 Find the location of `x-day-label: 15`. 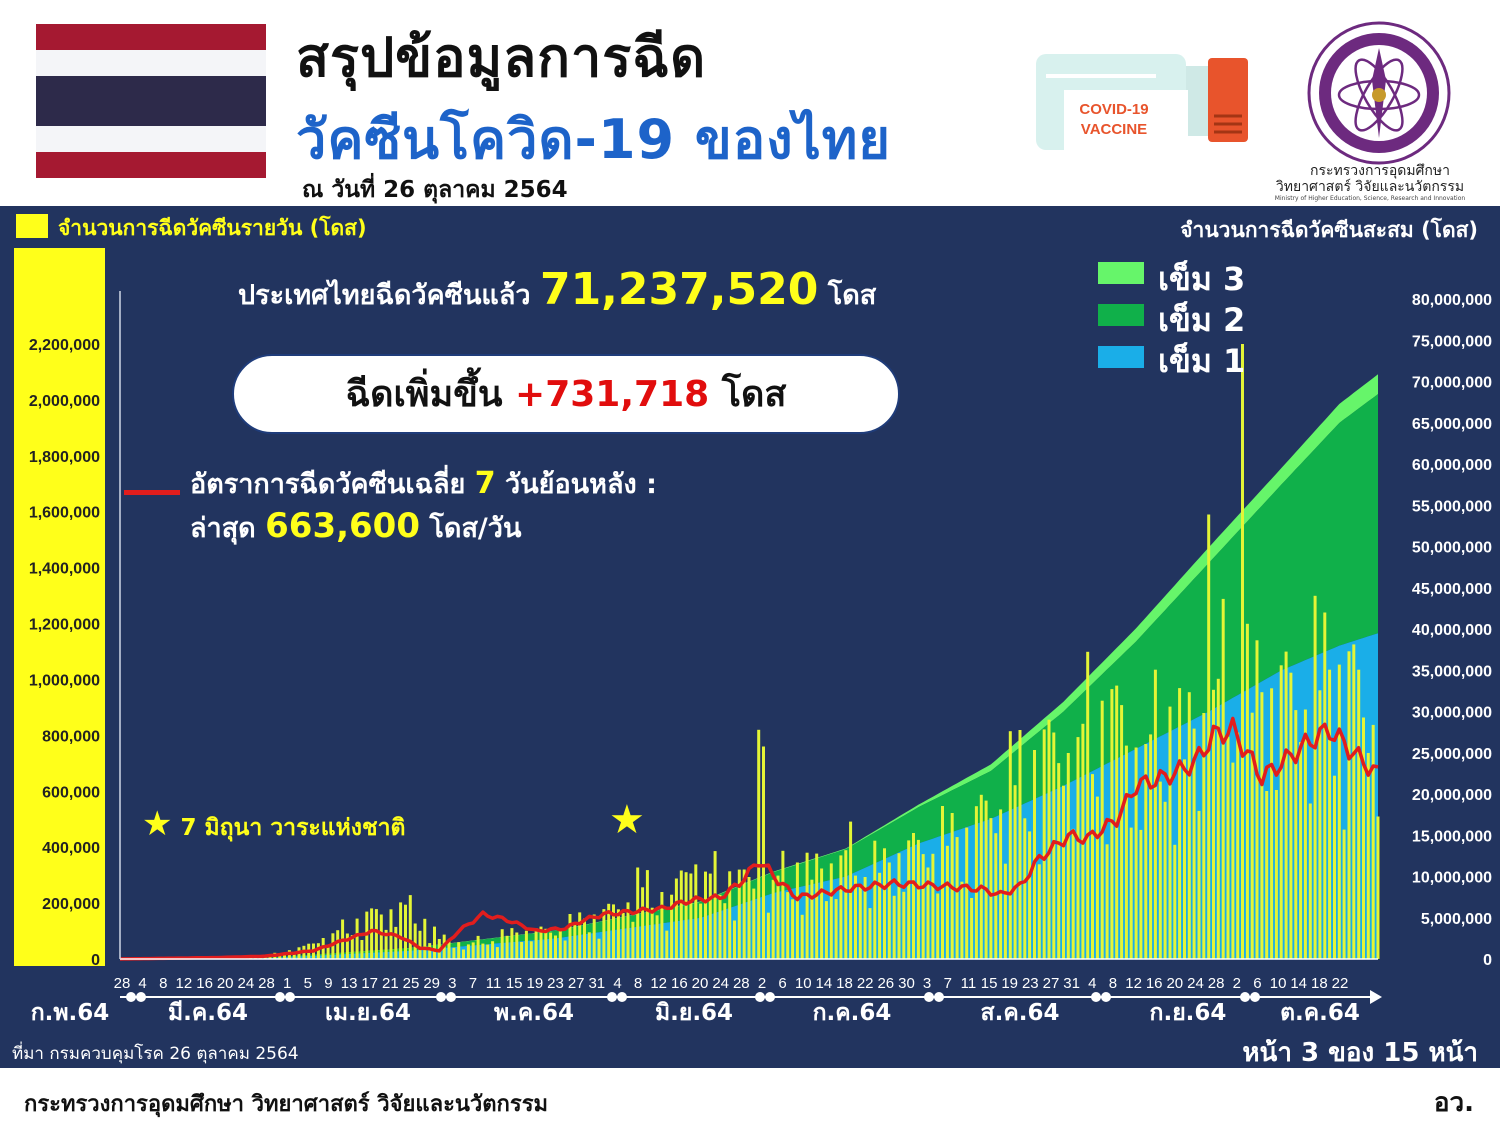

x-day-label: 15 is located at coordinates (514, 983).